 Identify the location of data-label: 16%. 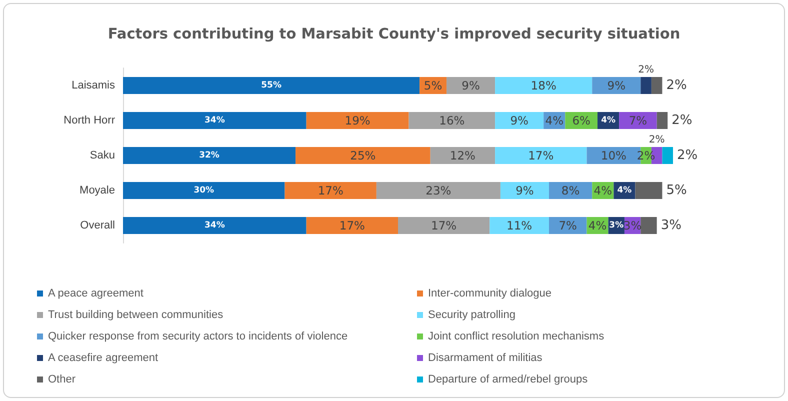
(452, 121).